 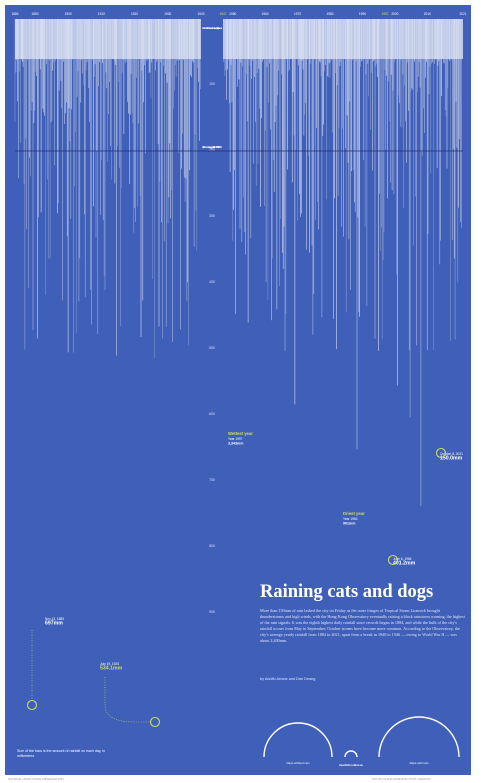 What do you see at coordinates (36, 779) in the screenshot?
I see `source-credit: SOURCE: HONG KONG OBSERVATORY` at bounding box center [36, 779].